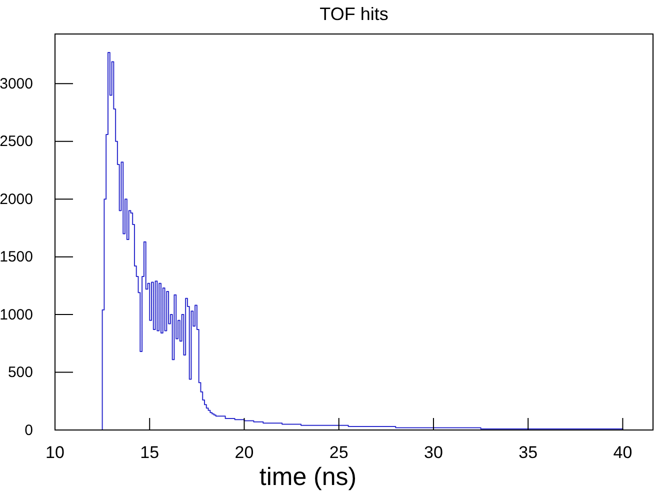 Image resolution: width=654 pixels, height=495 pixels. Describe the element at coordinates (16, 199) in the screenshot. I see `y-tick-label: 2000` at that location.